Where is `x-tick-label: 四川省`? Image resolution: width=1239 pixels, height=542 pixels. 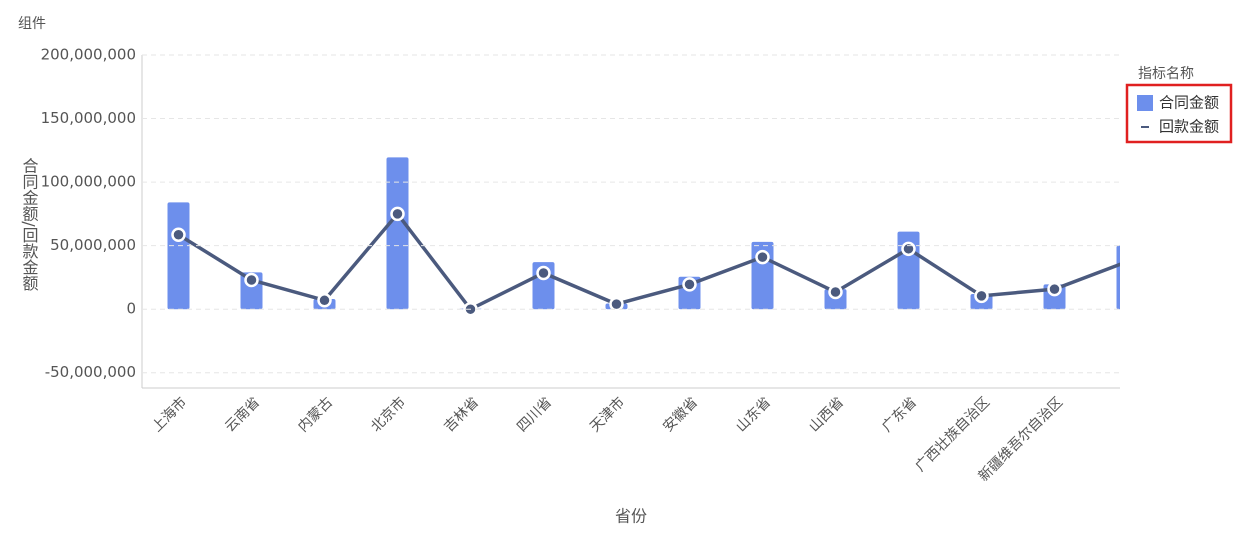
x-tick-label: 四川省 is located at coordinates (534, 414).